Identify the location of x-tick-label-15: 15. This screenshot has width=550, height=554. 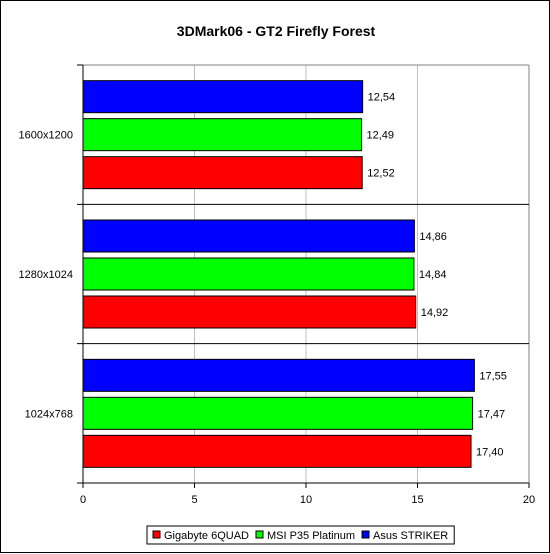
(417, 500).